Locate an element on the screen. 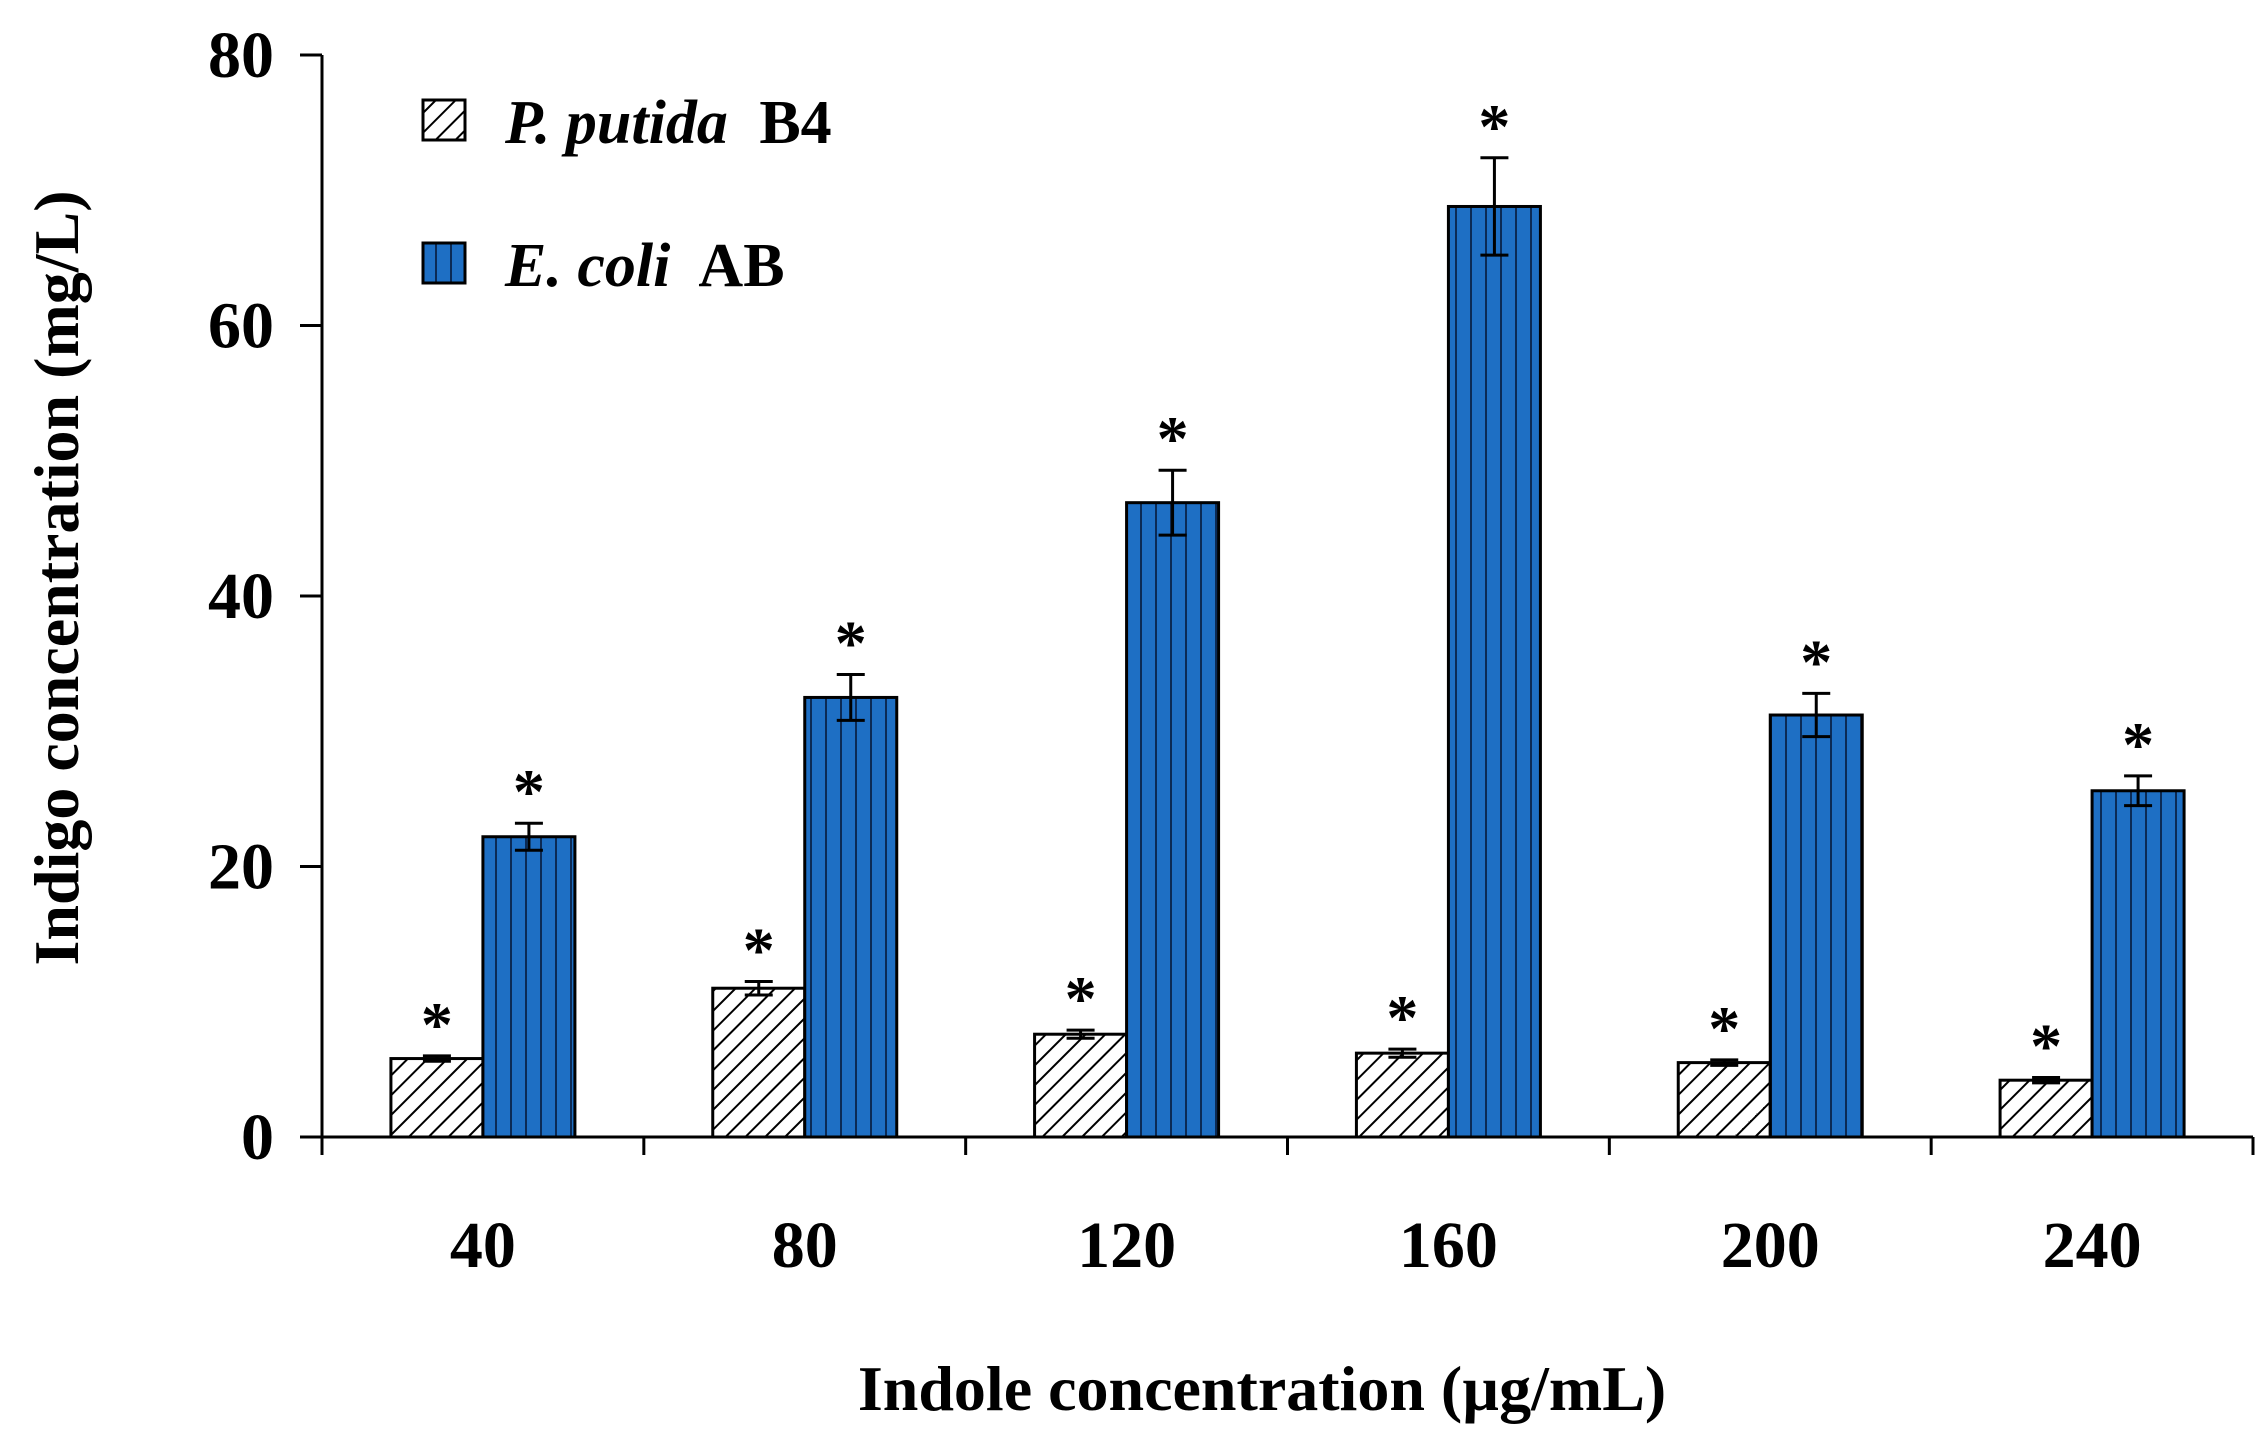 The image size is (2264, 1456). x-tick-label: 120 is located at coordinates (1126, 1245).